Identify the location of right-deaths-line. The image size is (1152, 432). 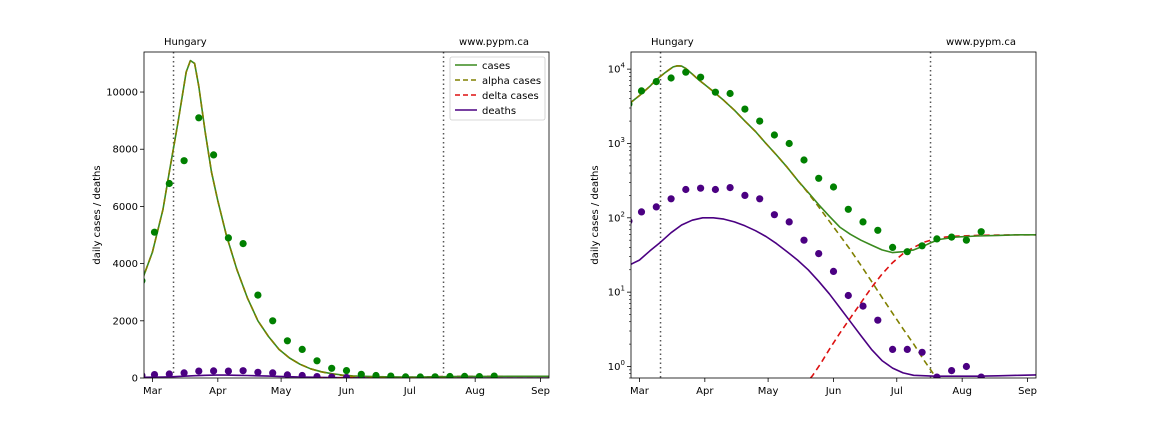
(833, 297).